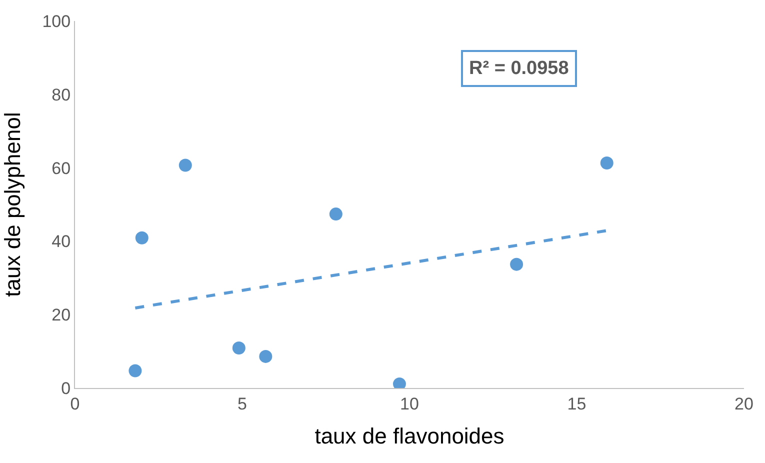 This screenshot has height=463, width=765. Describe the element at coordinates (56, 21) in the screenshot. I see `y-tick-label: 100` at that location.